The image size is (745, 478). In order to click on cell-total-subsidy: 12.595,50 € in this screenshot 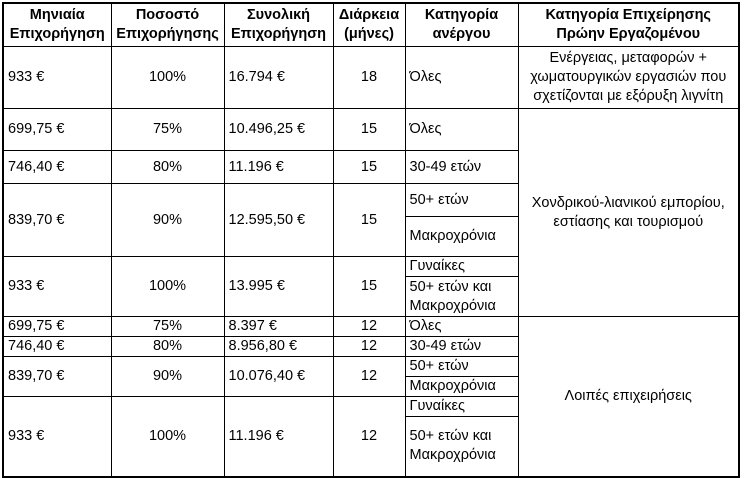, I will do `click(278, 220)`.